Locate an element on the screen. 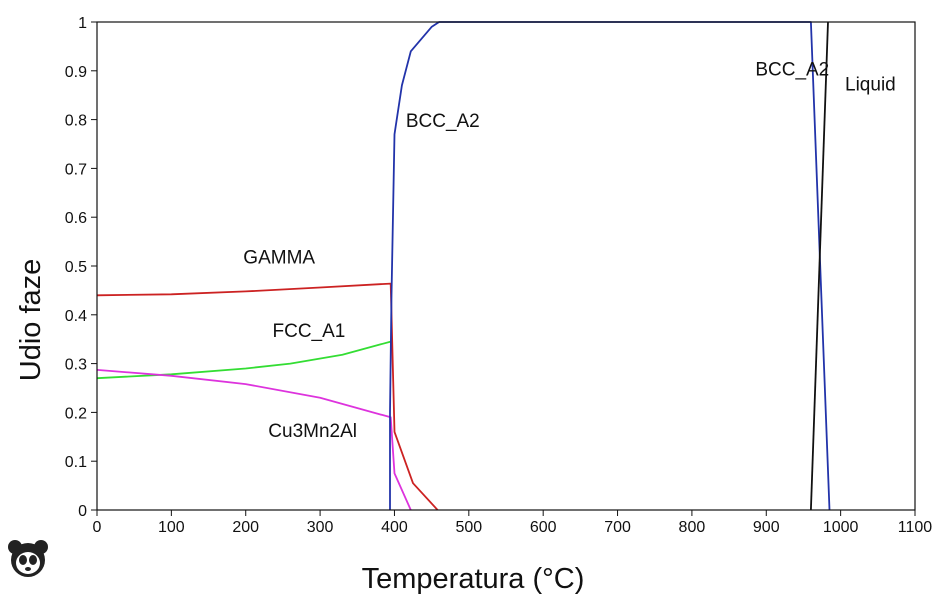  series-label-gamma-0: GAMMA is located at coordinates (279, 258).